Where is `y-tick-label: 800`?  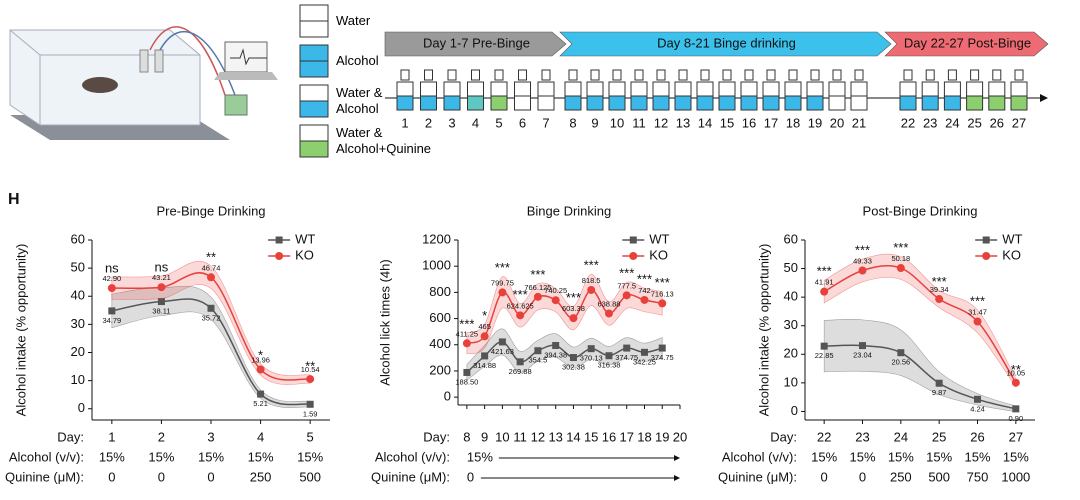
y-tick-label: 800 is located at coordinates (440, 291).